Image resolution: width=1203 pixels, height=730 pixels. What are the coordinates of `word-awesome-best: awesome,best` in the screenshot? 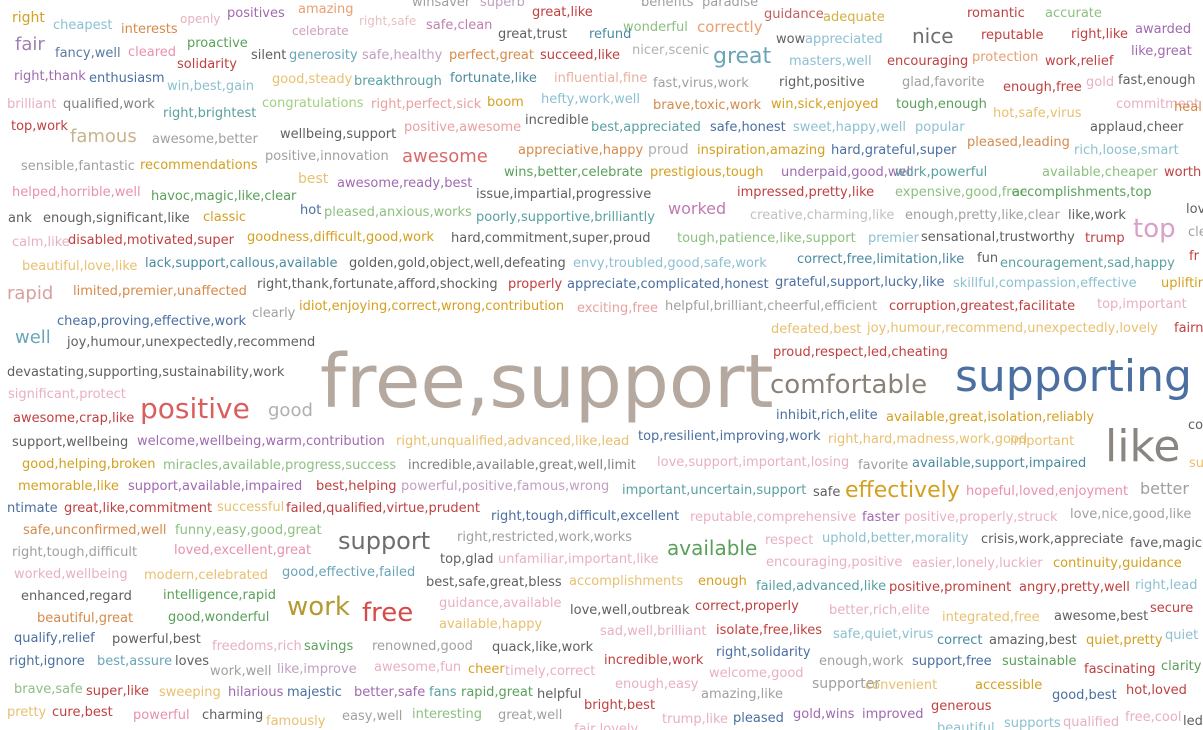 It's located at (1101, 616).